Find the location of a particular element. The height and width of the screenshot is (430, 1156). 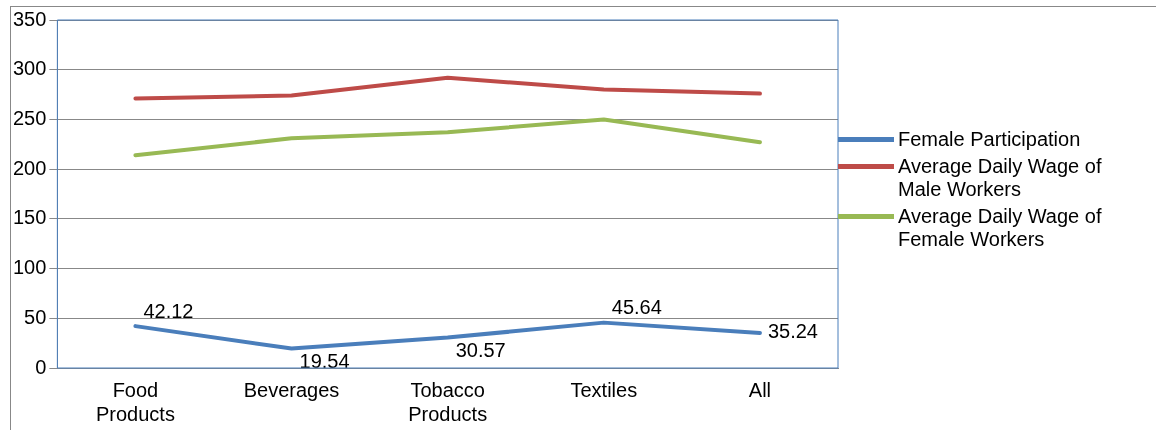

y-tick-label: 250 is located at coordinates (29, 117).